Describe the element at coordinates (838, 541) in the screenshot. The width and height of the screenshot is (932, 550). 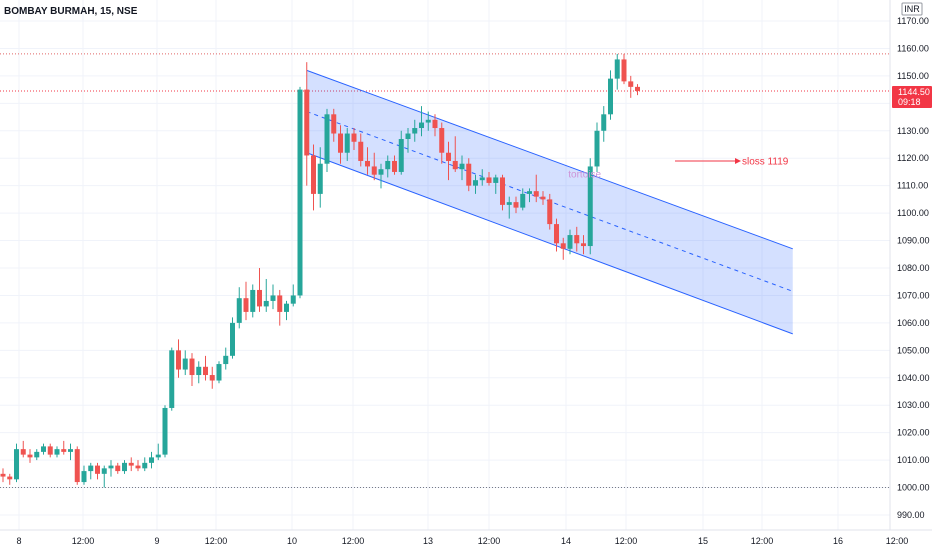
I see `x-tick-label: 16` at that location.